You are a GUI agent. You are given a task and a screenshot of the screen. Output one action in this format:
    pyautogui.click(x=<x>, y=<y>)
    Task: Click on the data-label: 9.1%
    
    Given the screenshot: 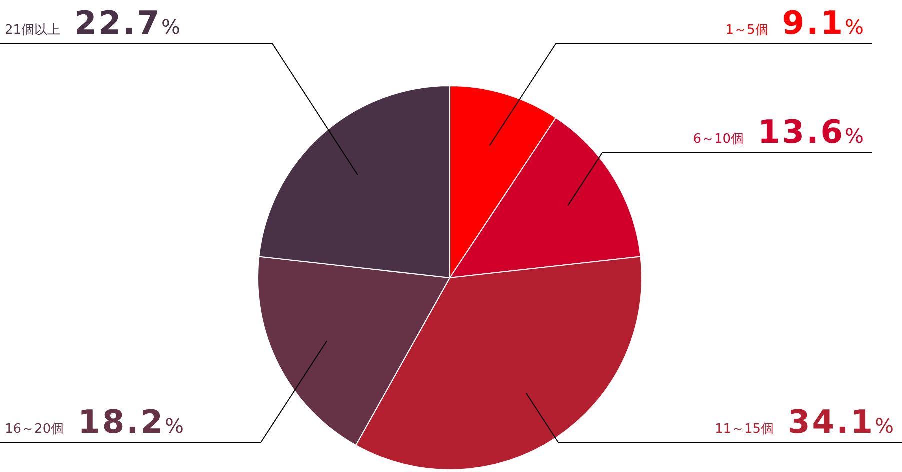 What is the action you would take?
    pyautogui.click(x=823, y=23)
    